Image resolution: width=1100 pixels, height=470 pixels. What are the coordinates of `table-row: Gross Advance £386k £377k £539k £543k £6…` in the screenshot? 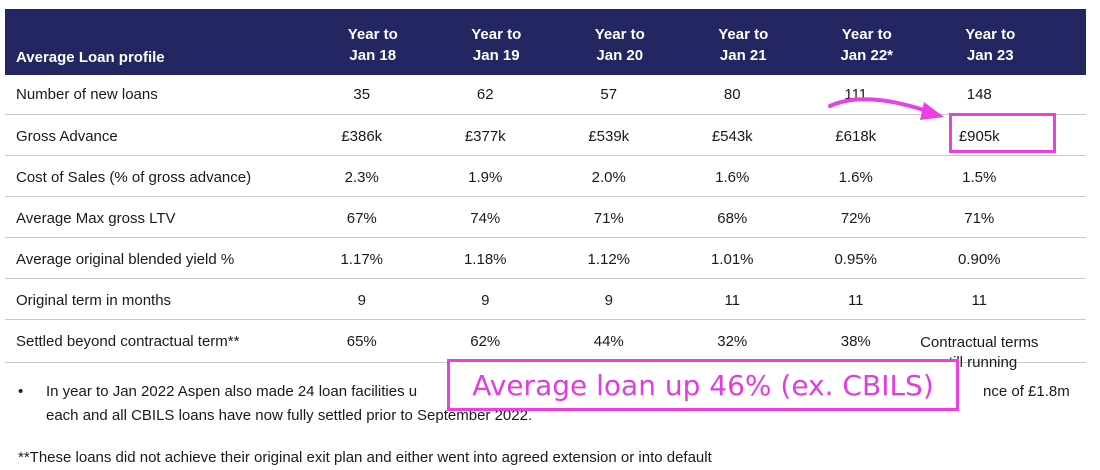 It's located at (545, 135).